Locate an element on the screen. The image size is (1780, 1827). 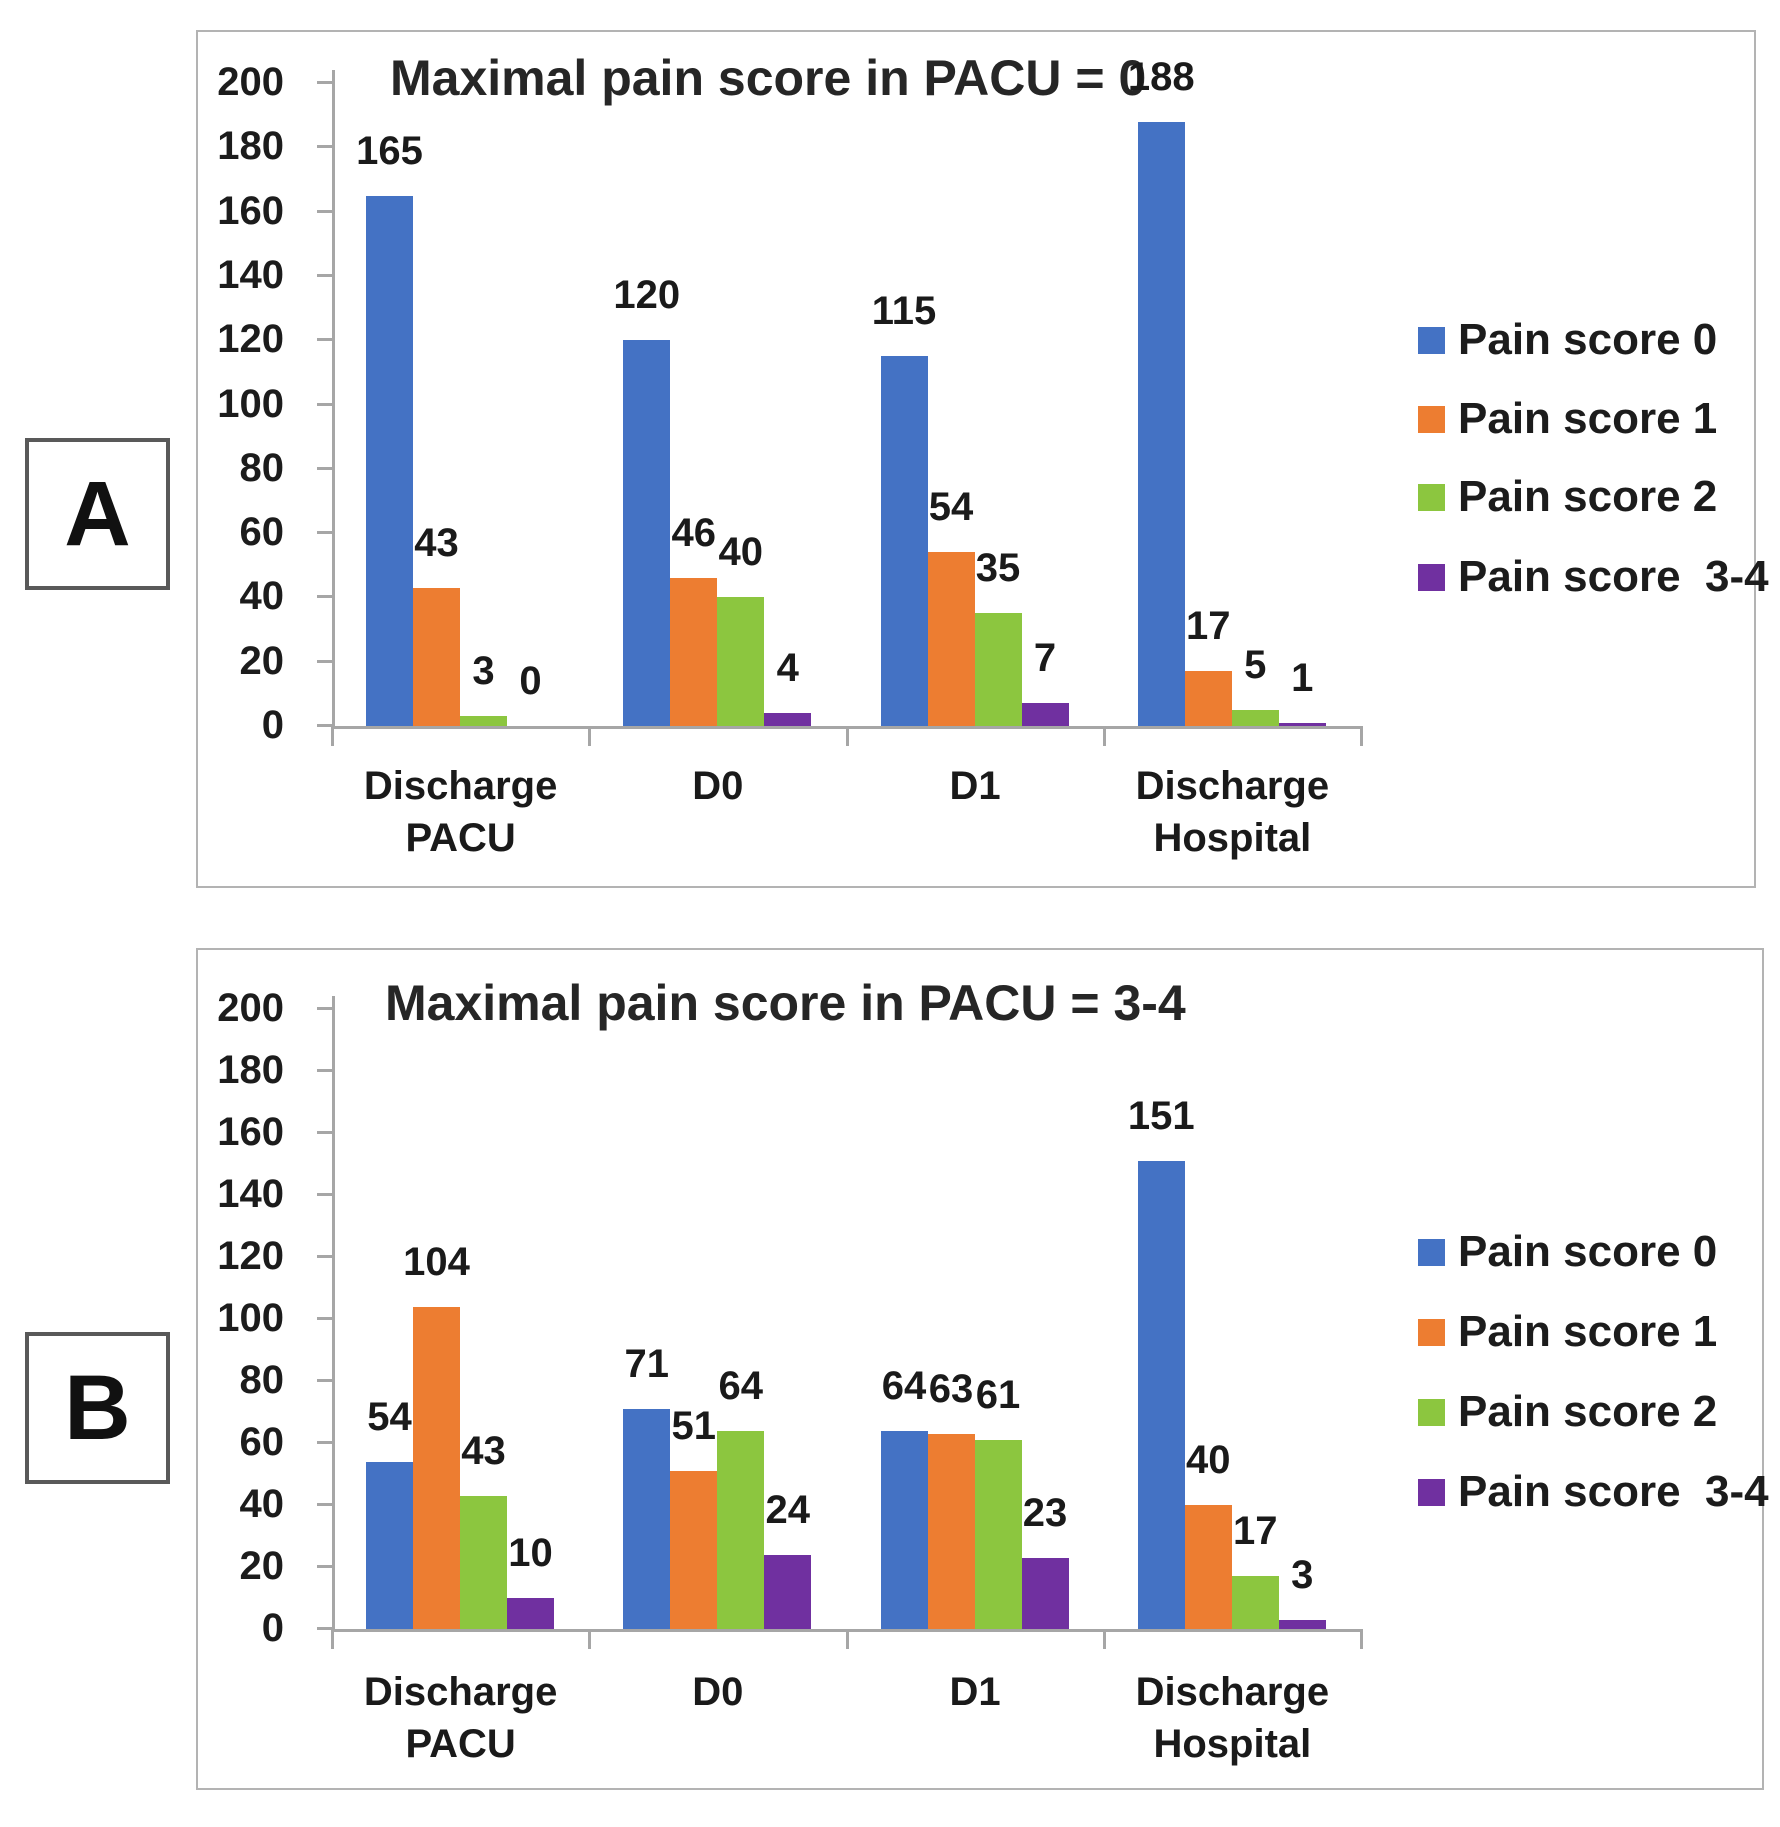
bar-value-label: 151 is located at coordinates (1161, 1115).